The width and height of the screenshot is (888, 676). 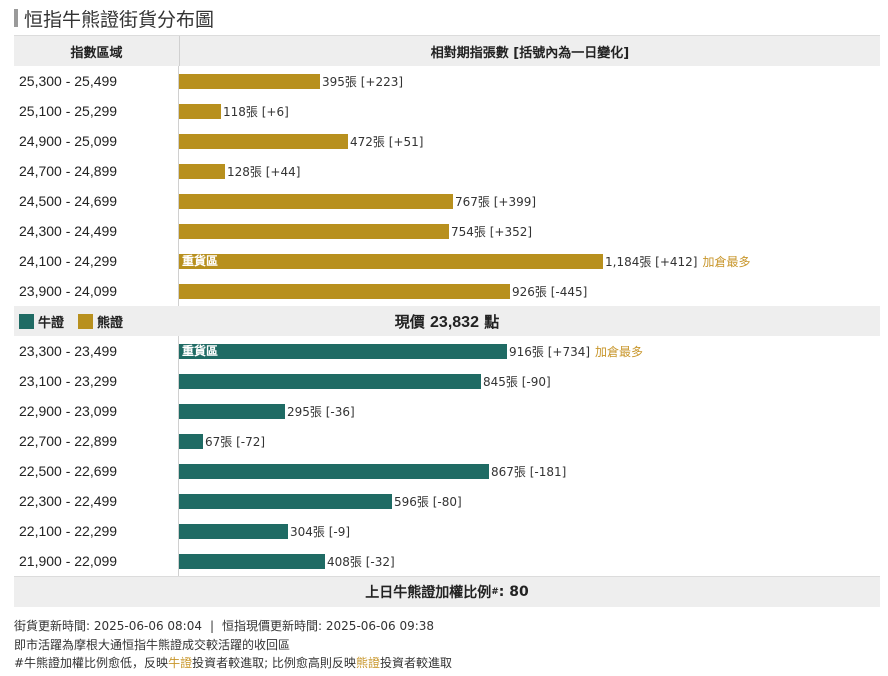 I want to click on bear-range-label: 25,300 - 25,499, so click(x=96, y=81).